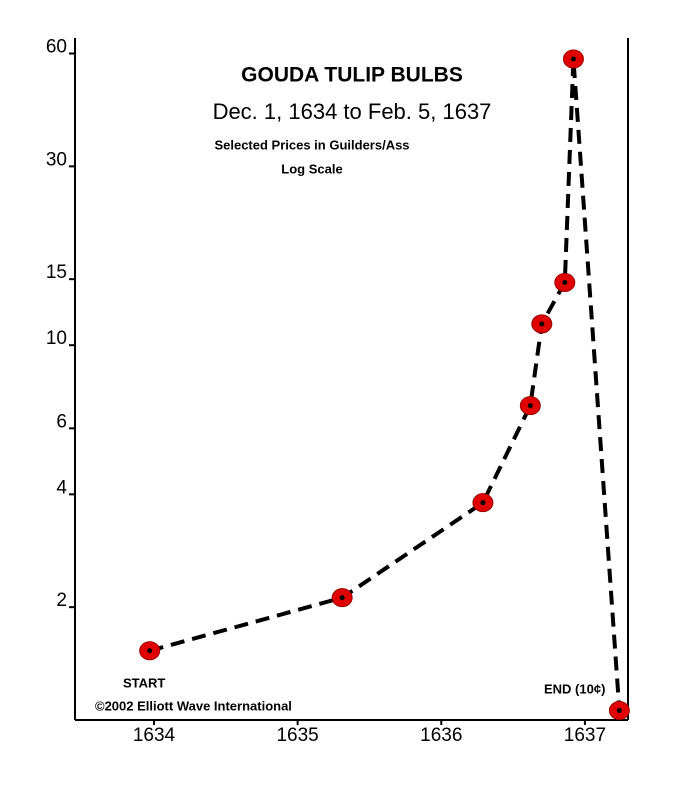 The image size is (683, 786). Describe the element at coordinates (193, 705) in the screenshot. I see `copyright: ©2002 Elliott Wave International` at that location.